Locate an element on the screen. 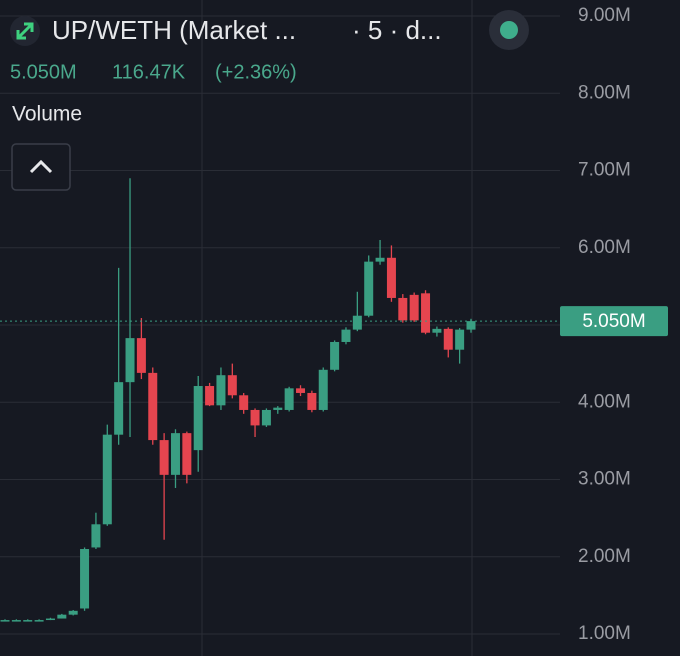 The height and width of the screenshot is (656, 680). change-percent: (+2.36%) is located at coordinates (256, 72).